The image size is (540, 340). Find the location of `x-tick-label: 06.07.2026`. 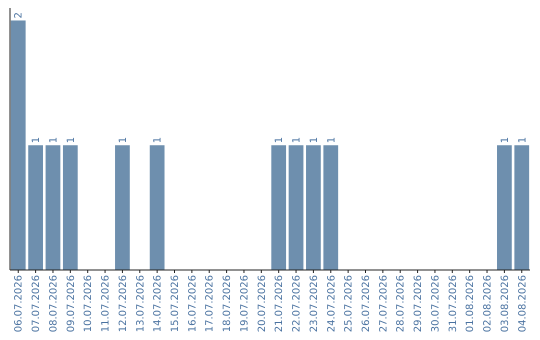

x-tick-label: 06.07.2026 is located at coordinates (19, 303).